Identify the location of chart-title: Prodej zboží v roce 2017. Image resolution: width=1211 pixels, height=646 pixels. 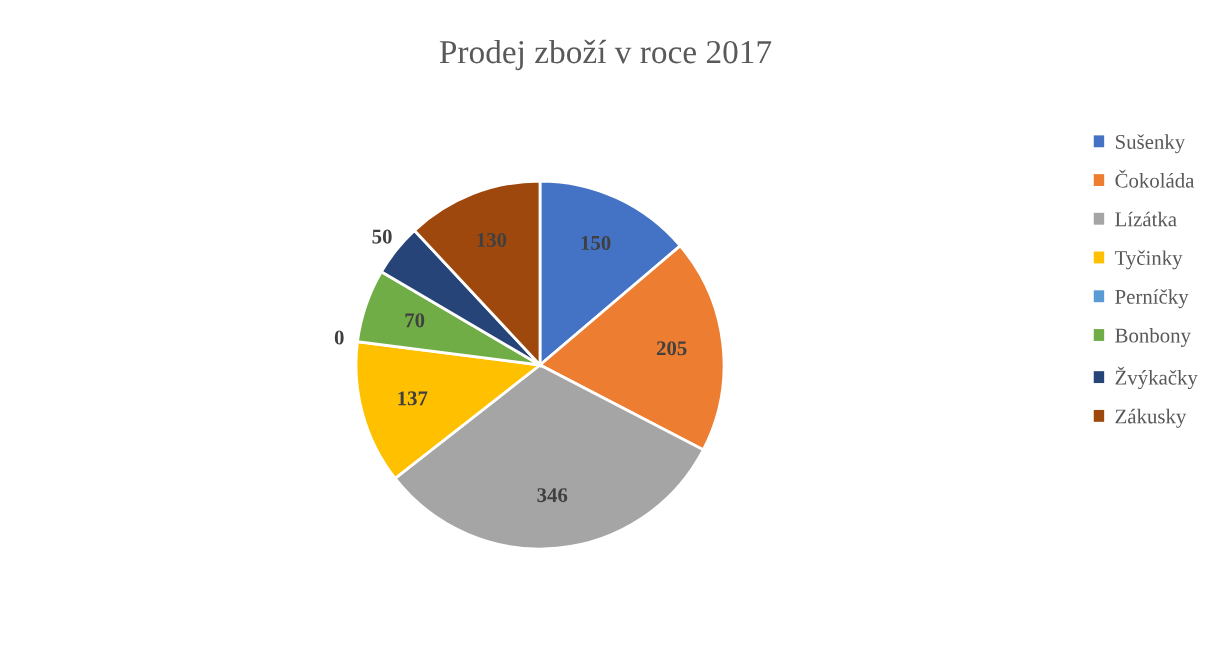
(605, 55).